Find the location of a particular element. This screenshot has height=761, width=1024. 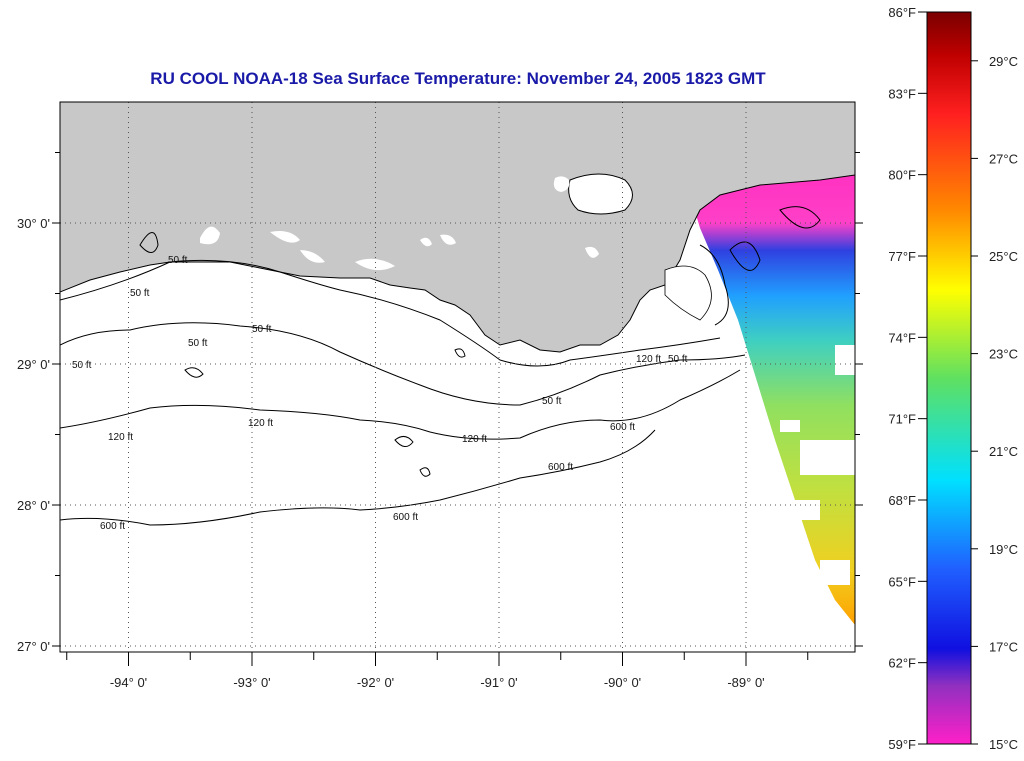

colorbar-fahrenheit-labels: 86°F 83°F 80°F 77°F 74°F 71°F 68°F 65°F 62°F 59°F is located at coordinates (907, 378).